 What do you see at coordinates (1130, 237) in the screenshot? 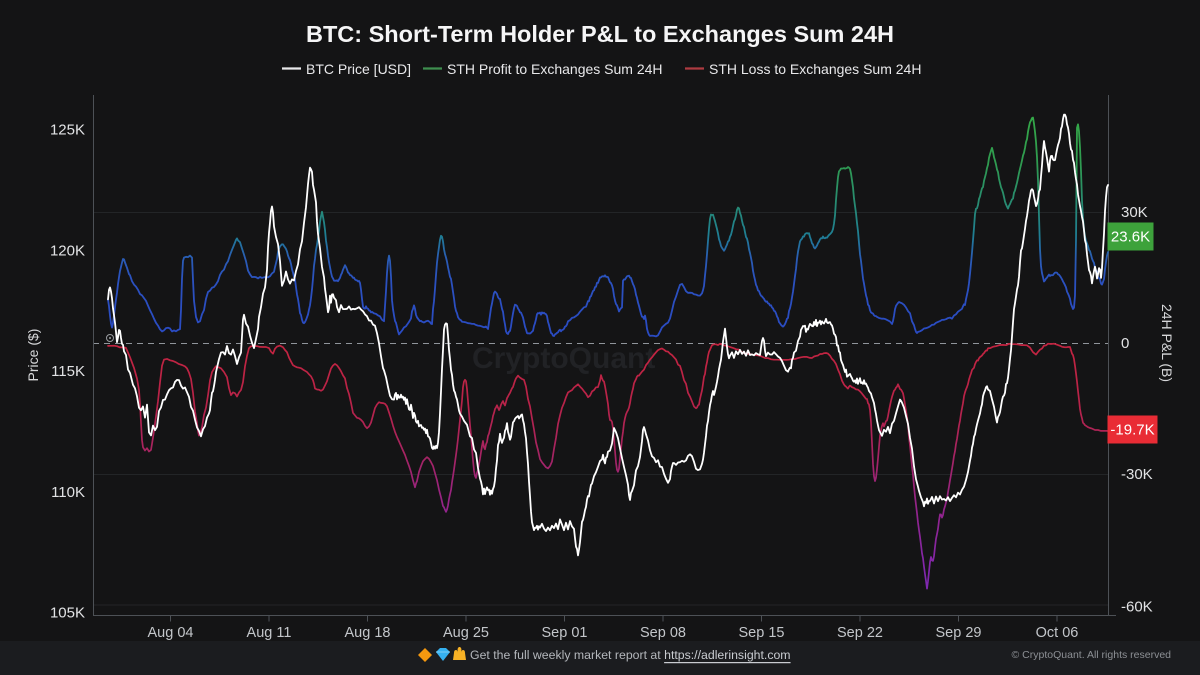
I see `svg-text: 23.6K` at bounding box center [1130, 237].